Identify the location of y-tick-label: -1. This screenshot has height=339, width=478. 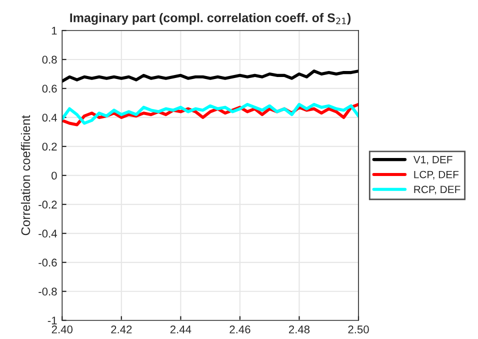
(52, 320).